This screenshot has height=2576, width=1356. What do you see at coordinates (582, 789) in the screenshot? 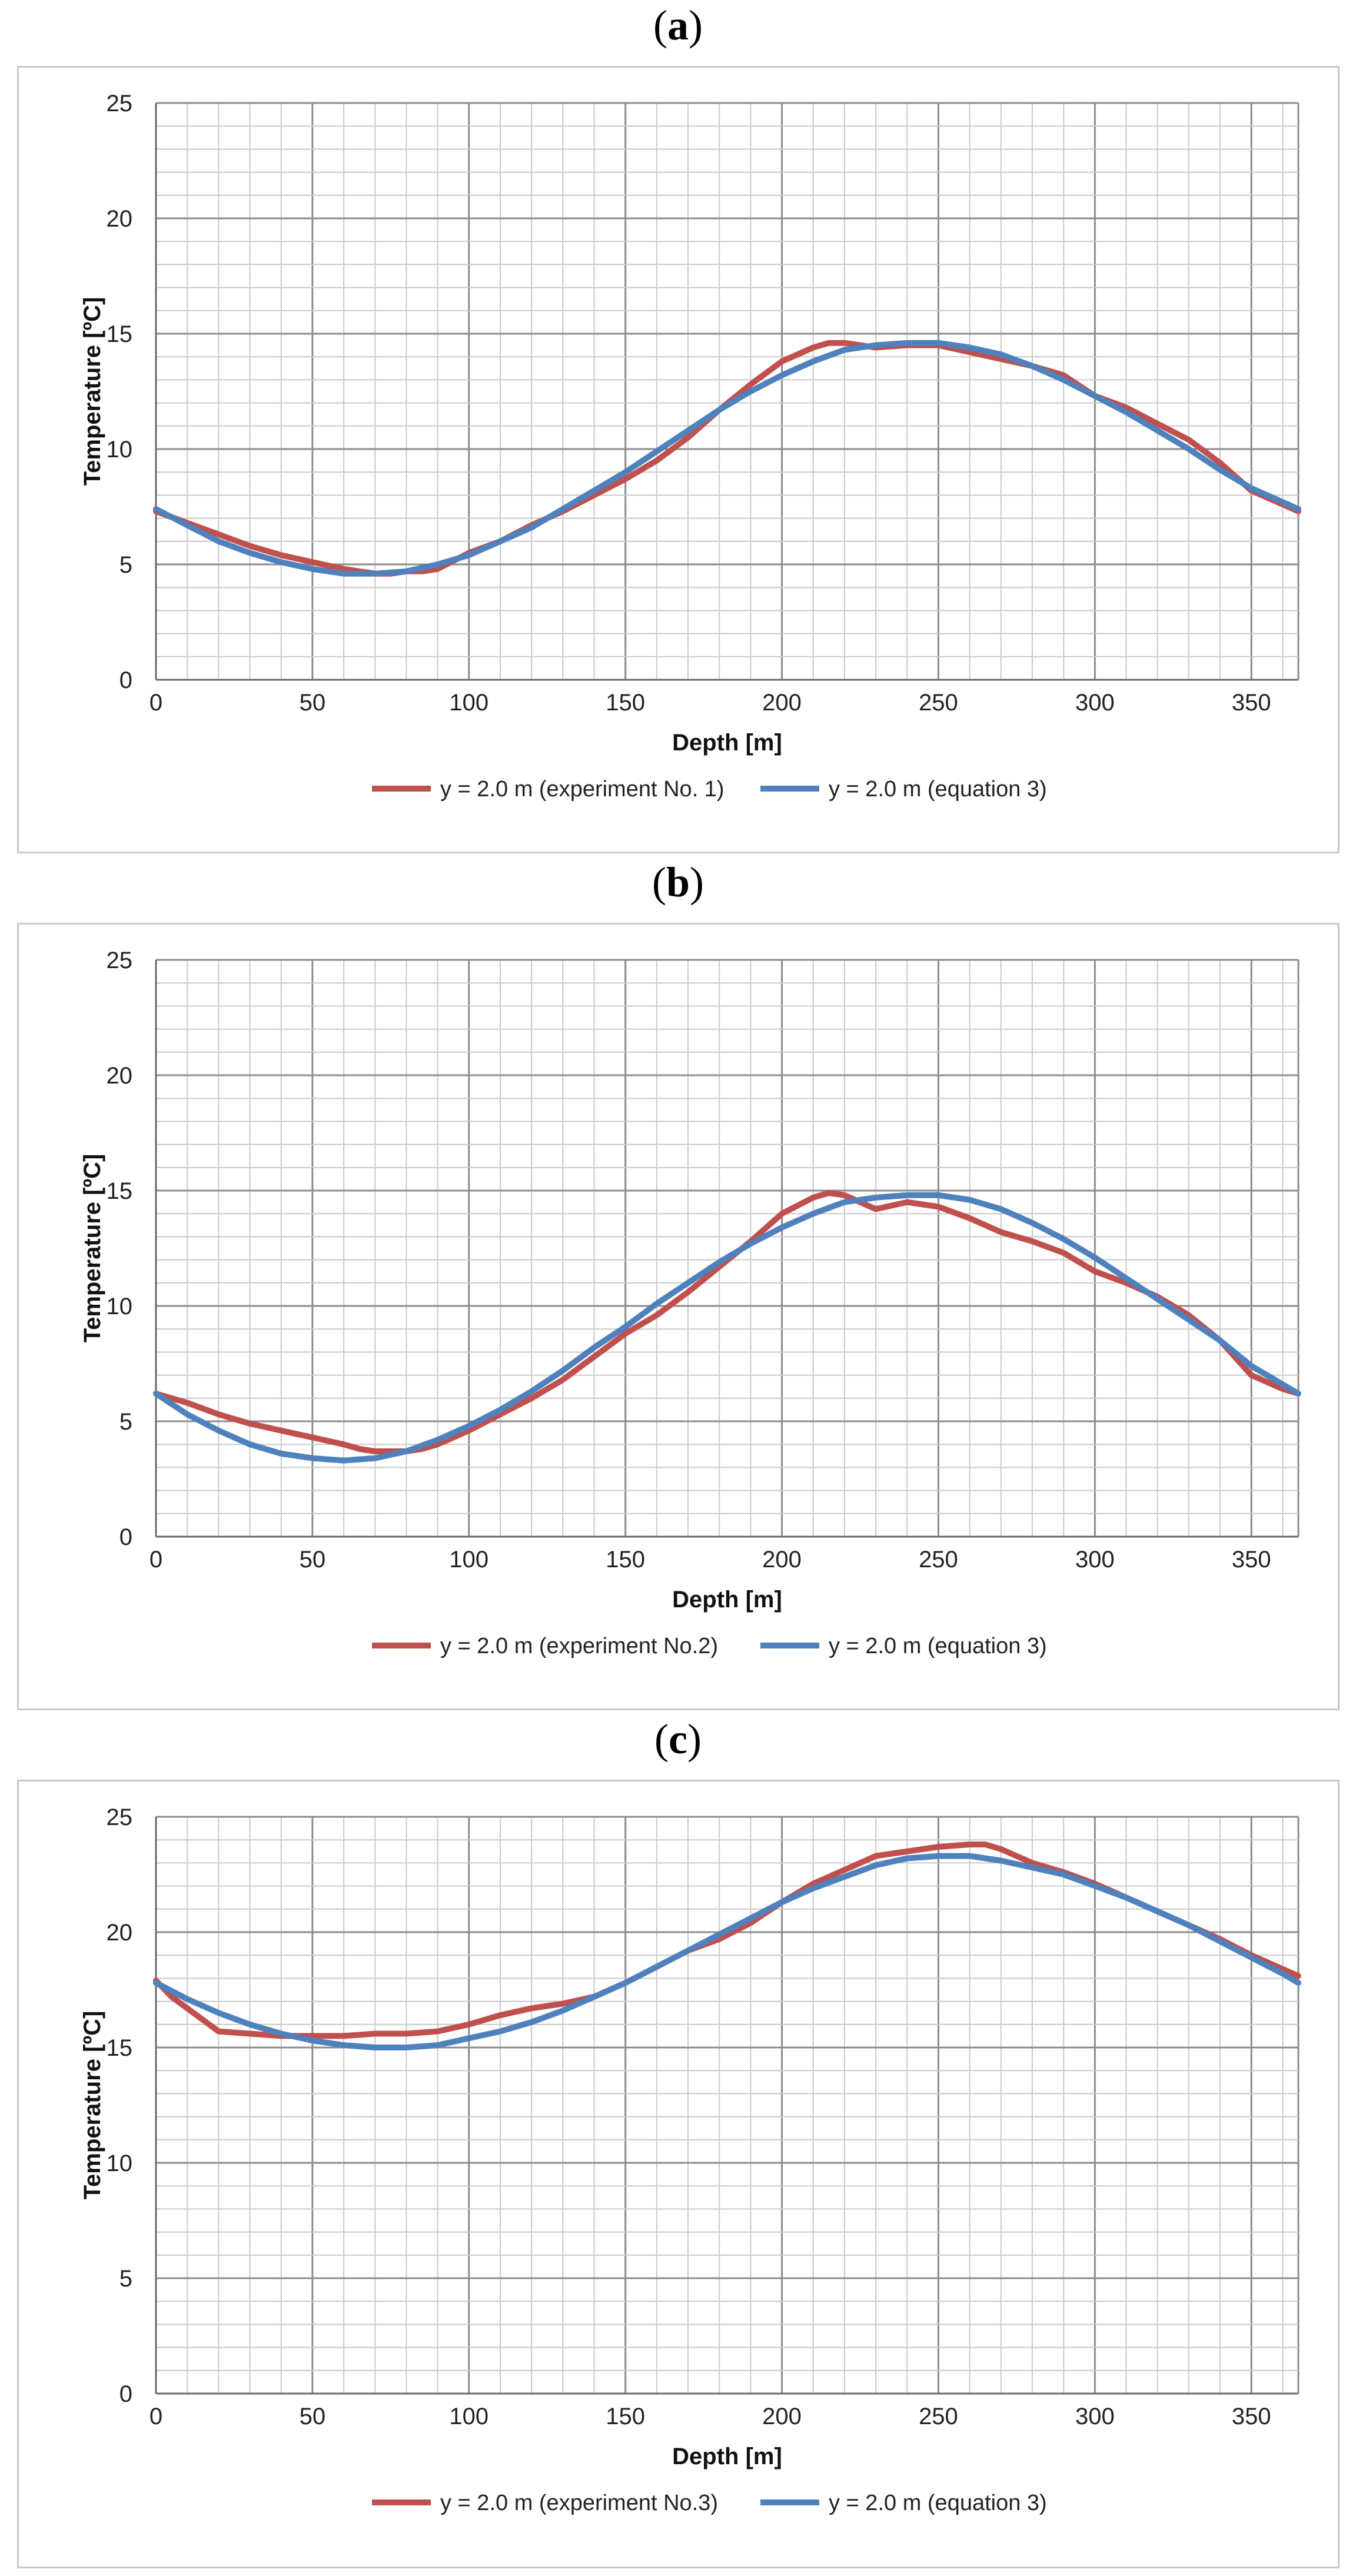
I see `legend-label-experiment: y = 2.0 m (experiment No. 1)` at bounding box center [582, 789].